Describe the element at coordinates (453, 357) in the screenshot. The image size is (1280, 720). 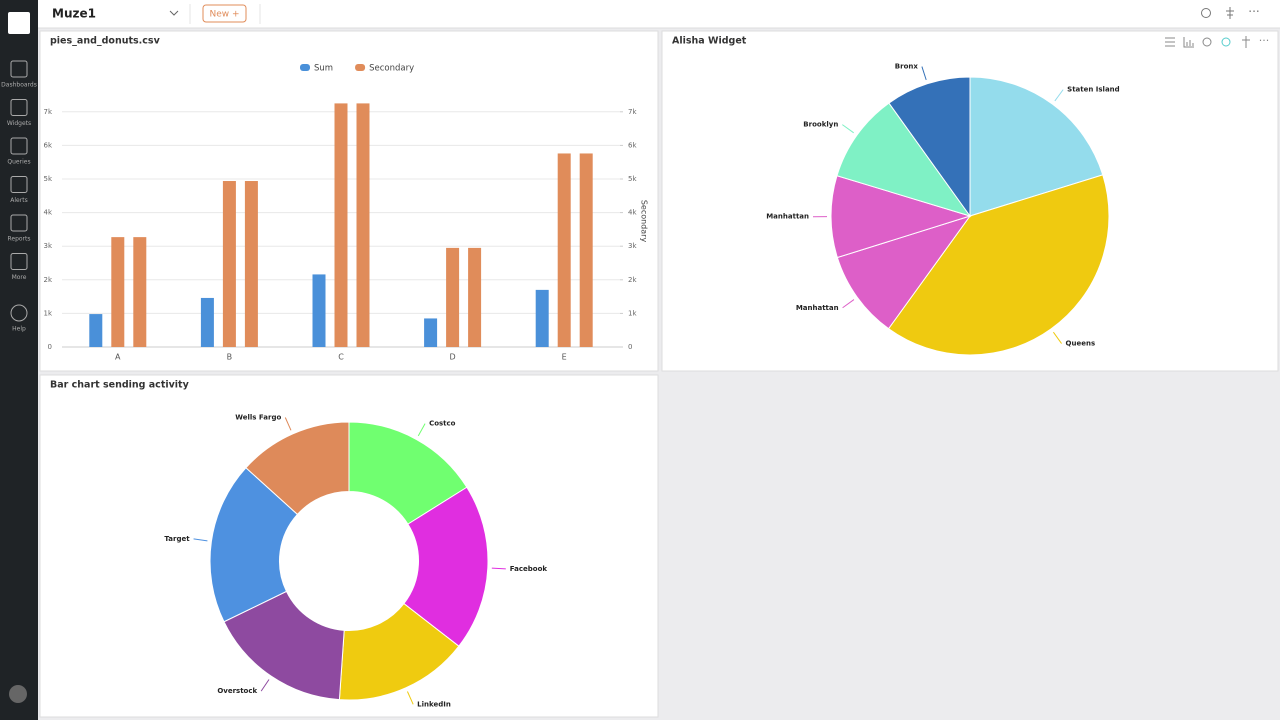
I see `x-tick-label: D` at that location.